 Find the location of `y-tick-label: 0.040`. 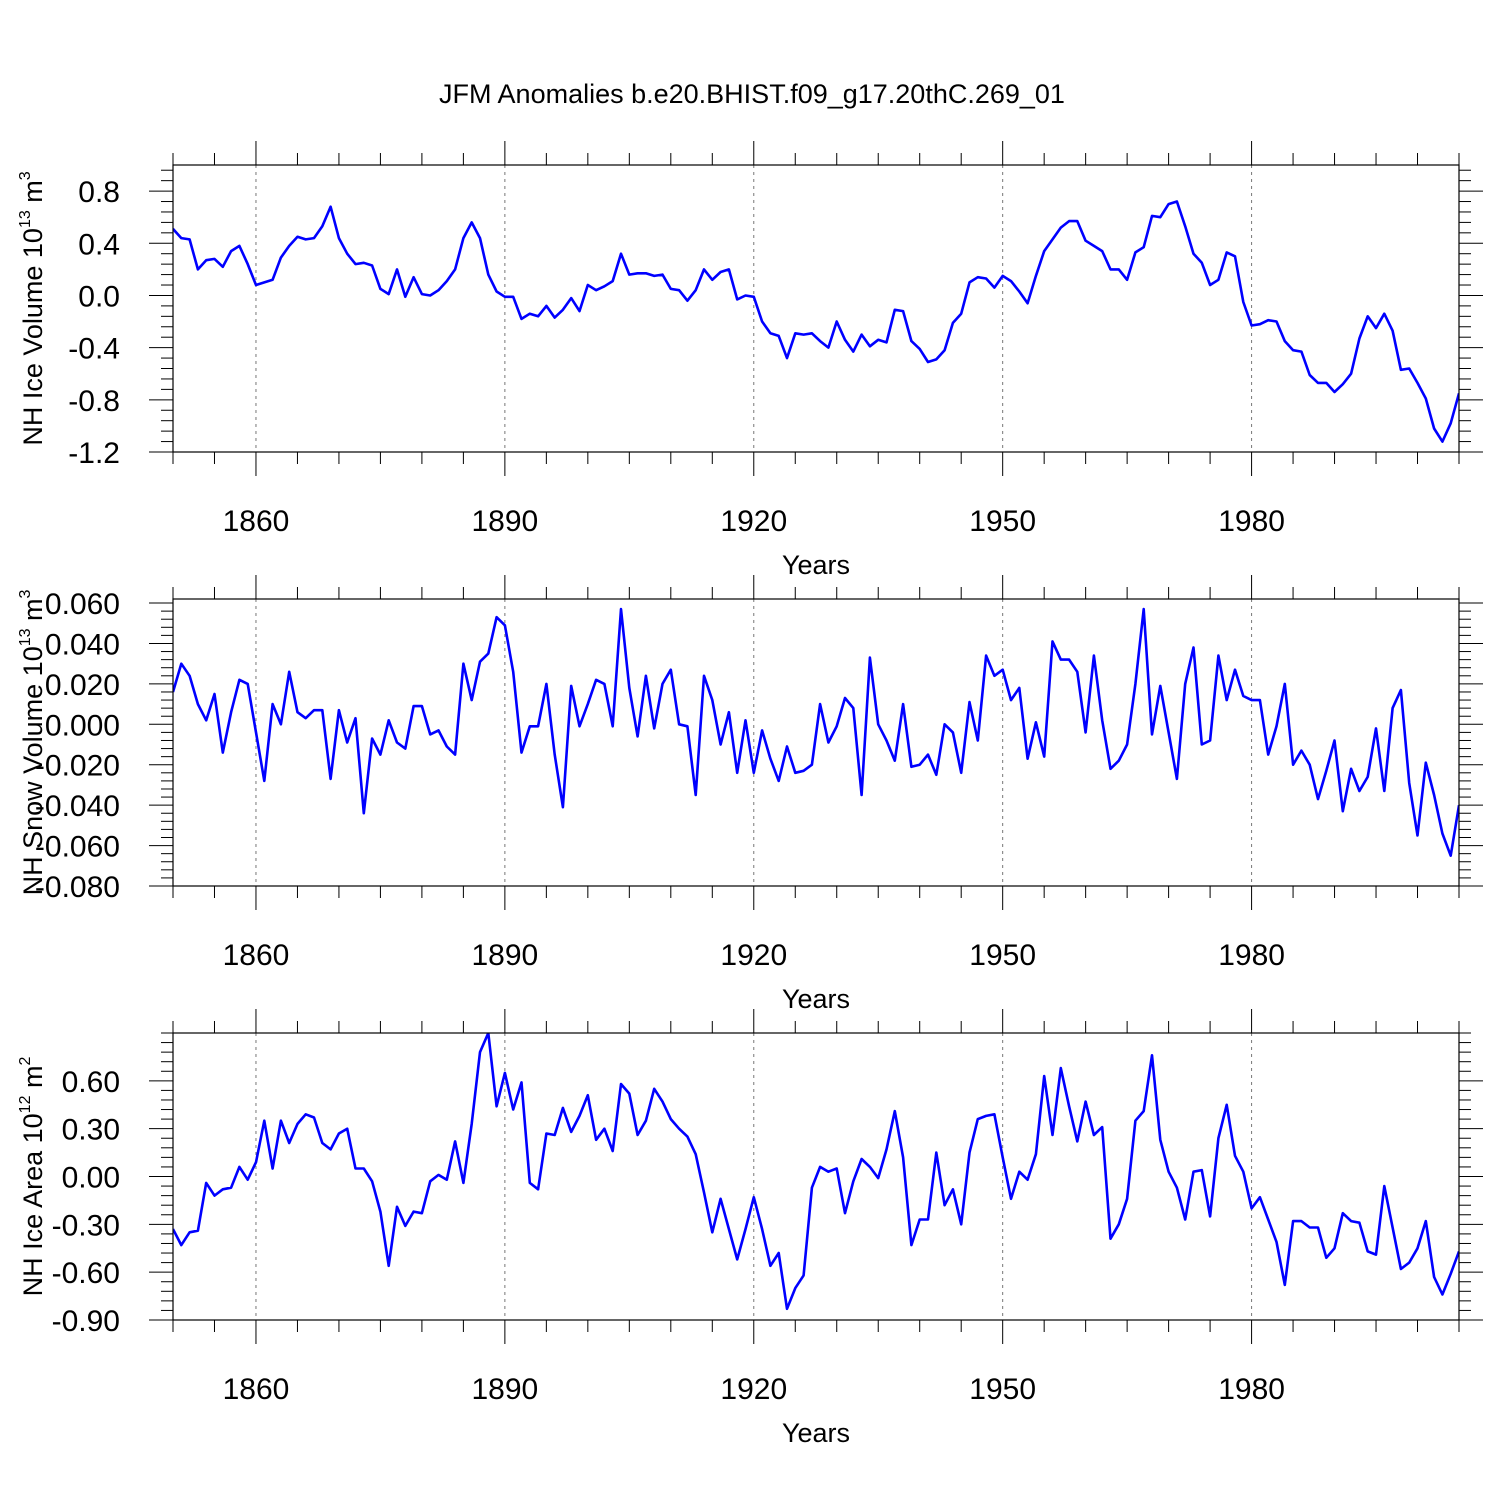

y-tick-label: 0.040 is located at coordinates (82, 644).